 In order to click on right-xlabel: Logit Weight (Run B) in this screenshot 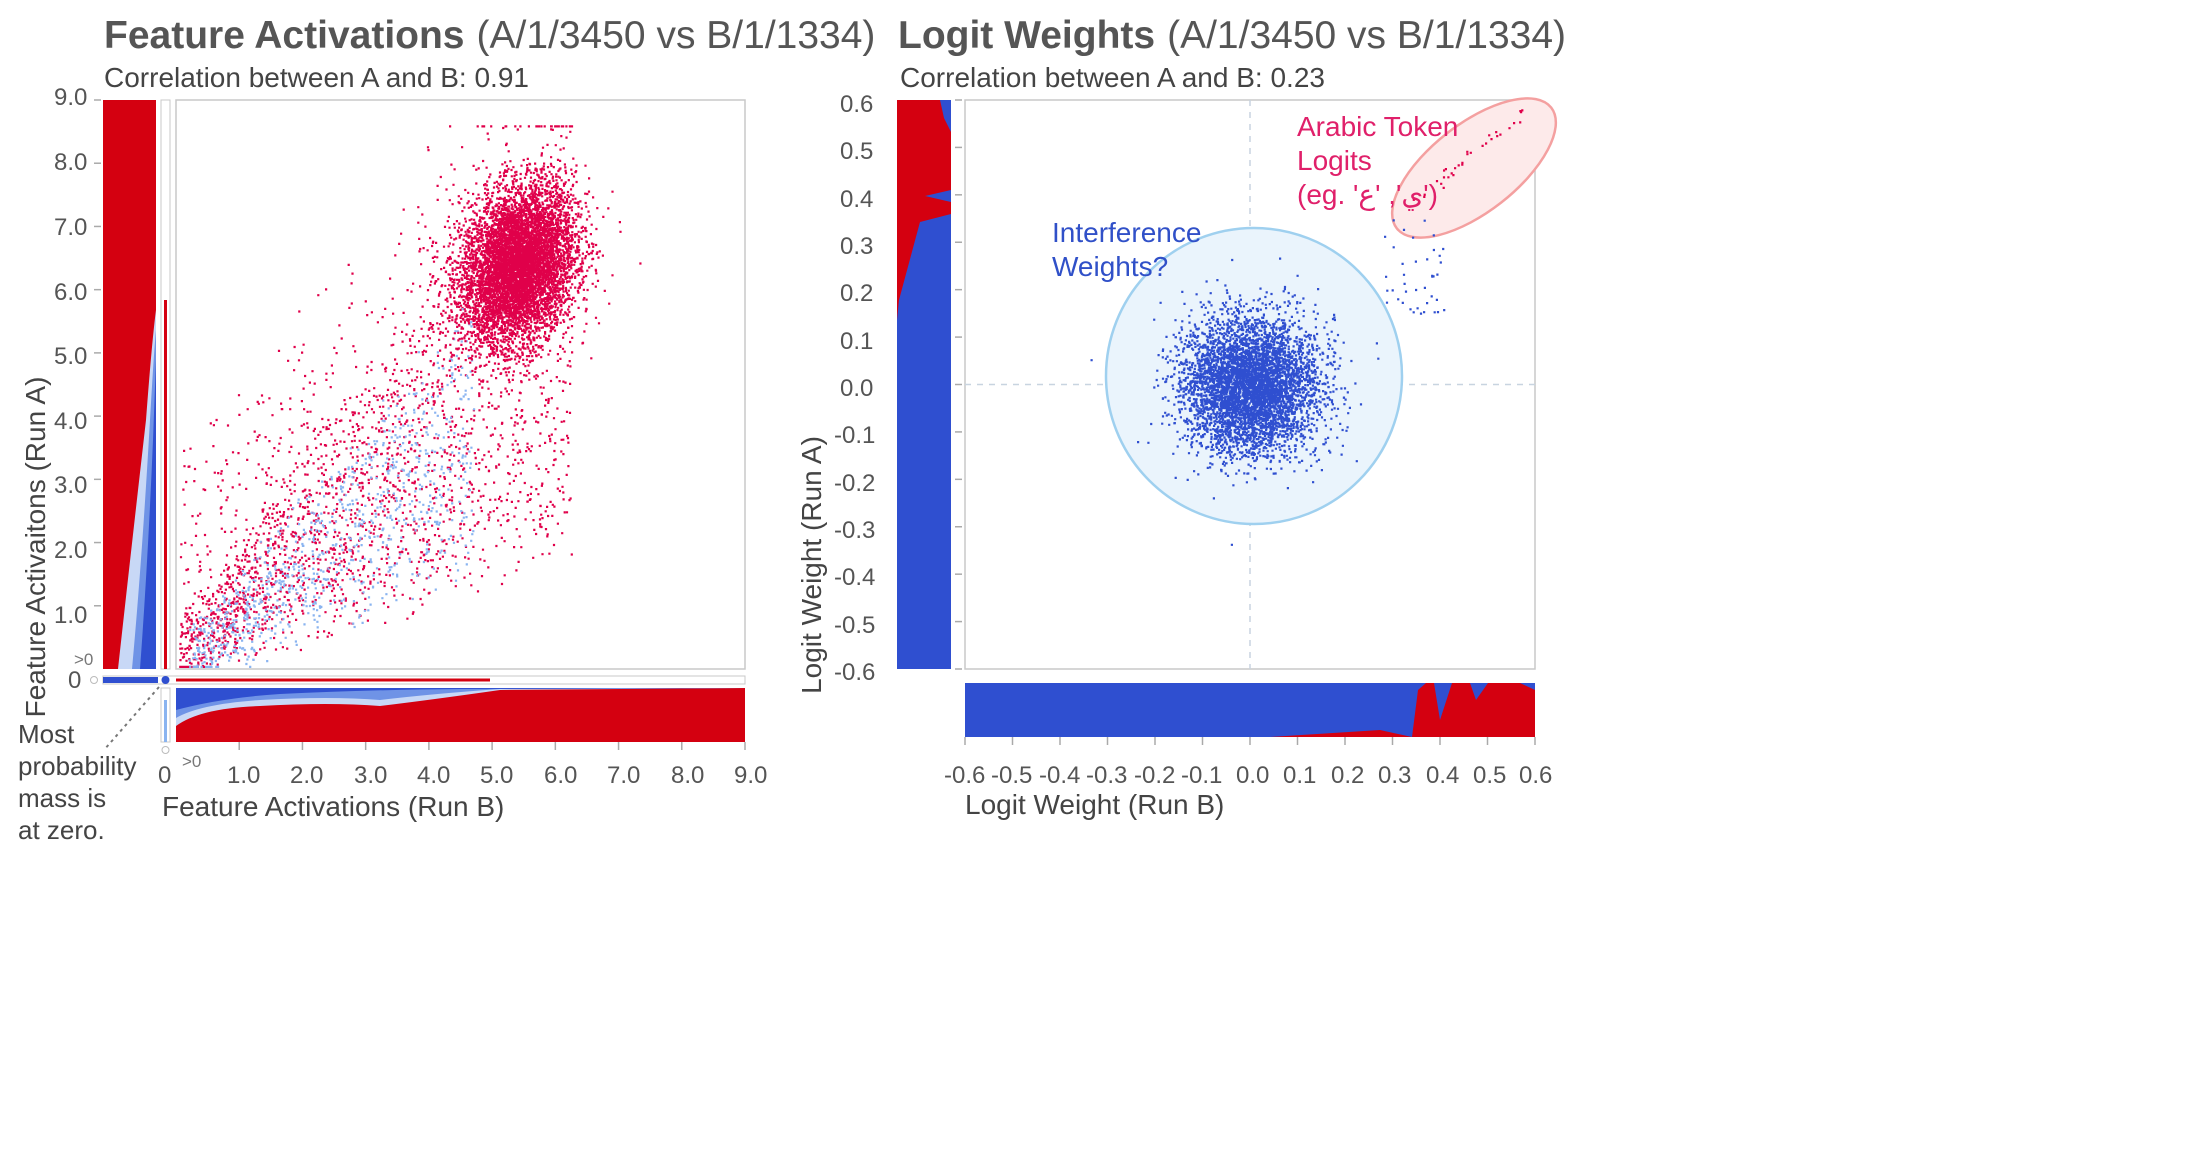, I will do `click(1095, 804)`.